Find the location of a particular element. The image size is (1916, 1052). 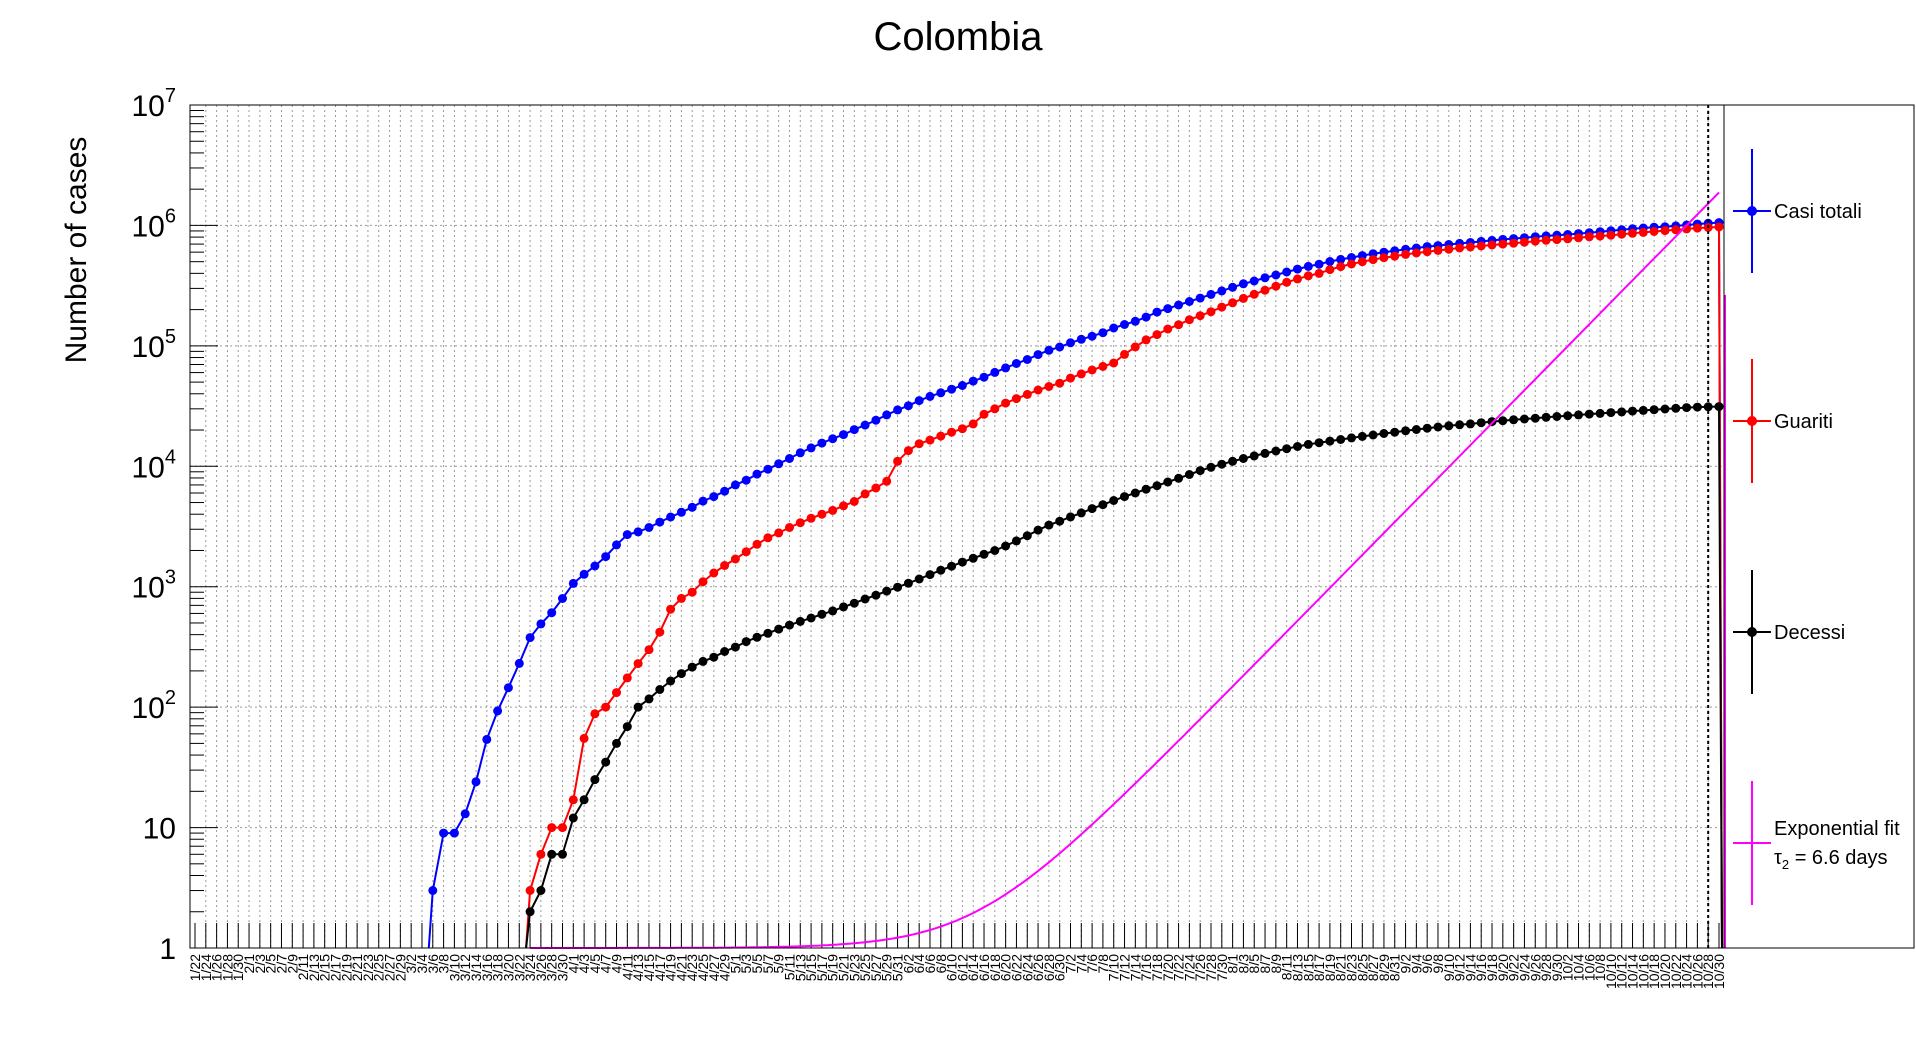

x-tick-label: 2/27 is located at coordinates (390, 967).